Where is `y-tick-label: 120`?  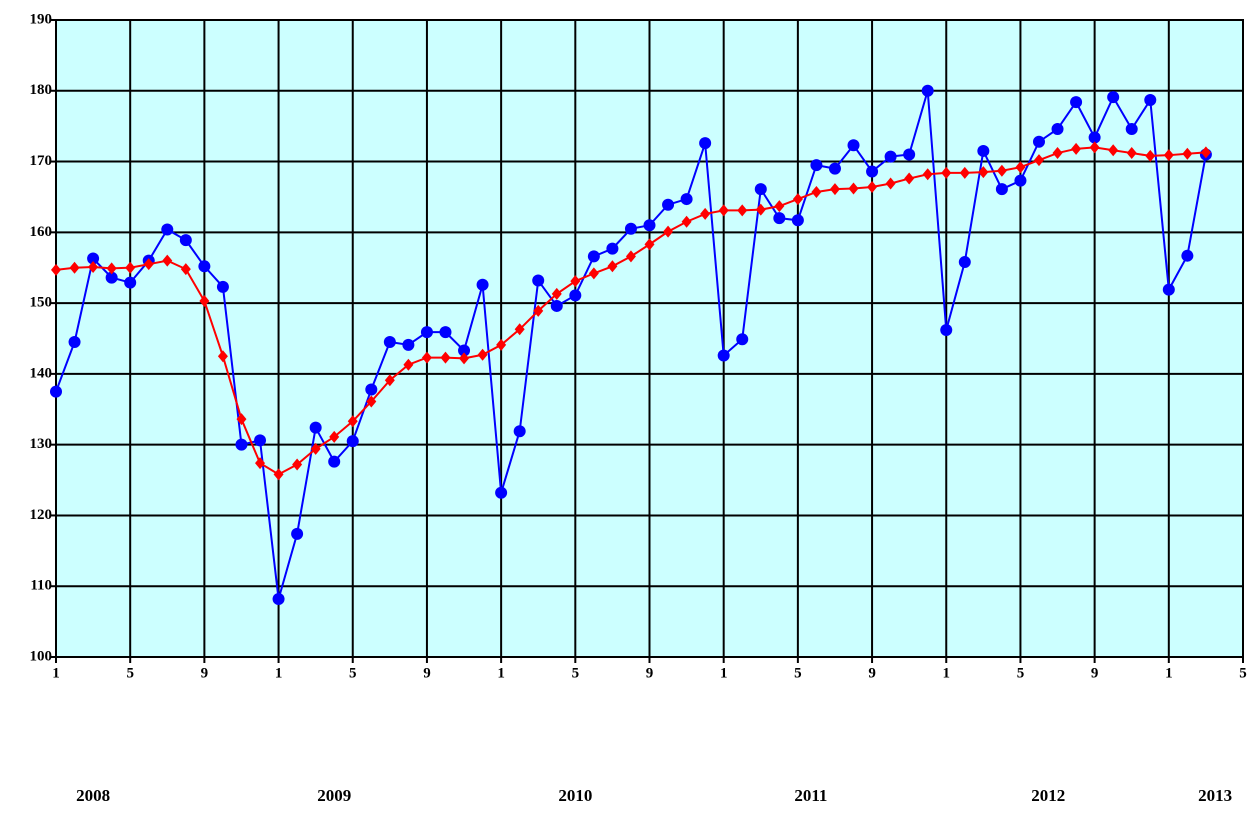
y-tick-label: 120 is located at coordinates (41, 515).